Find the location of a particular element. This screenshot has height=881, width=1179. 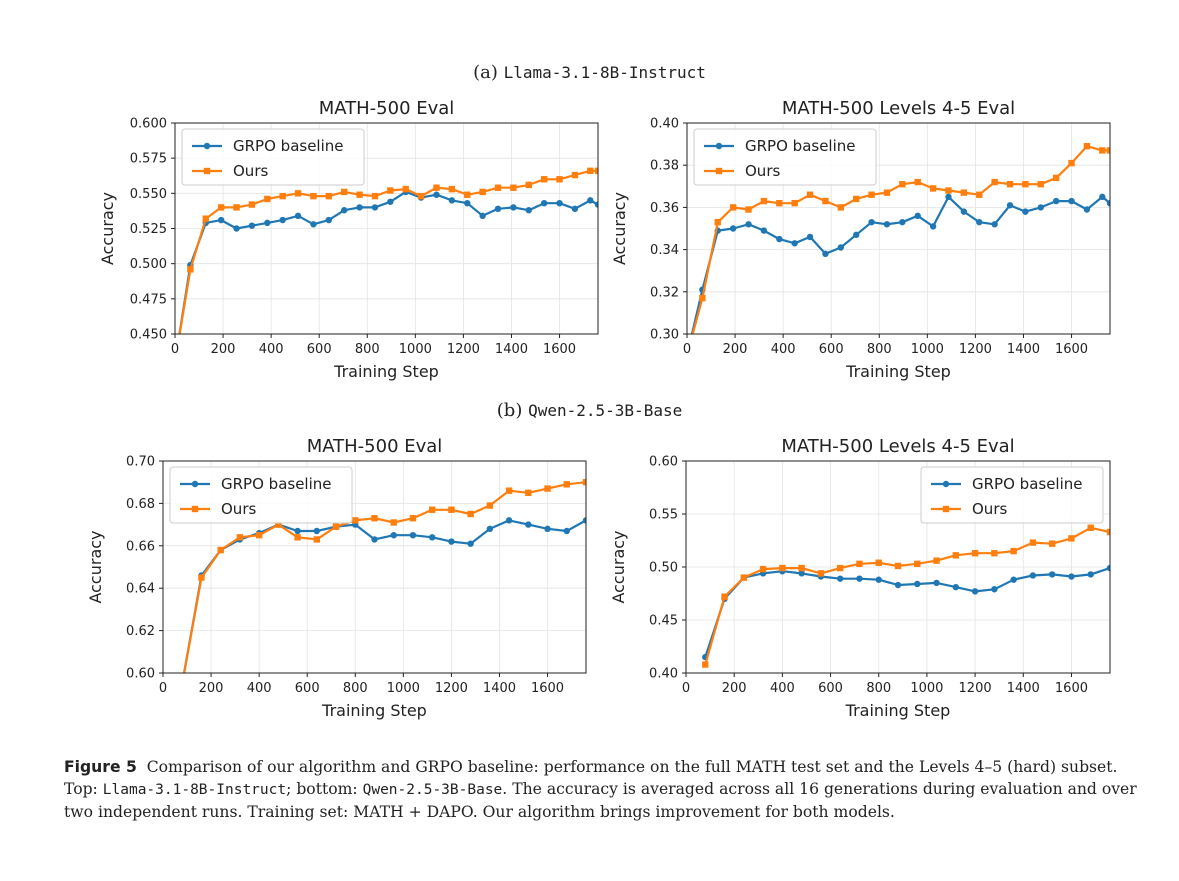

y-tick-label: 0.40 is located at coordinates (664, 124).